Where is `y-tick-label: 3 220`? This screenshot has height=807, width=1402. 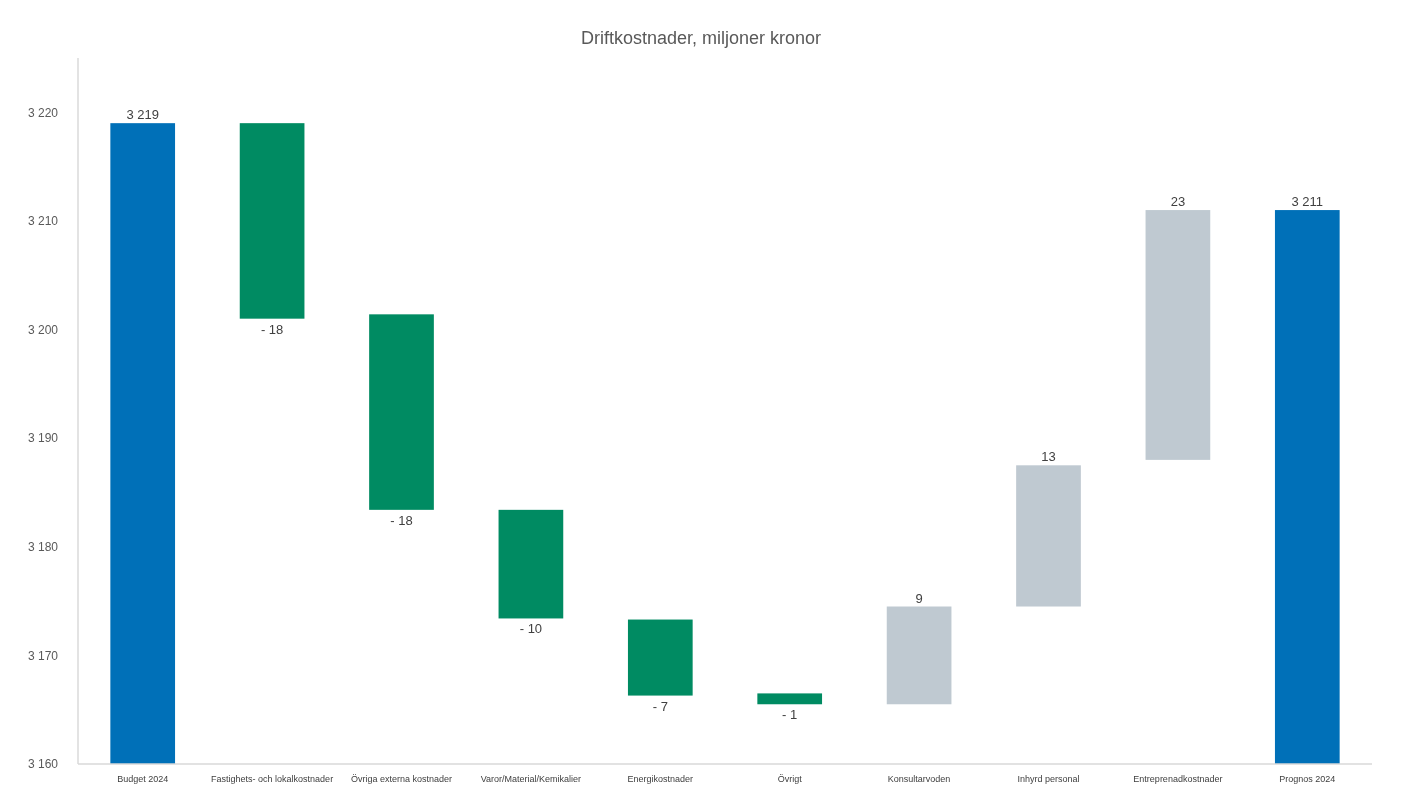
y-tick-label: 3 220 is located at coordinates (43, 112).